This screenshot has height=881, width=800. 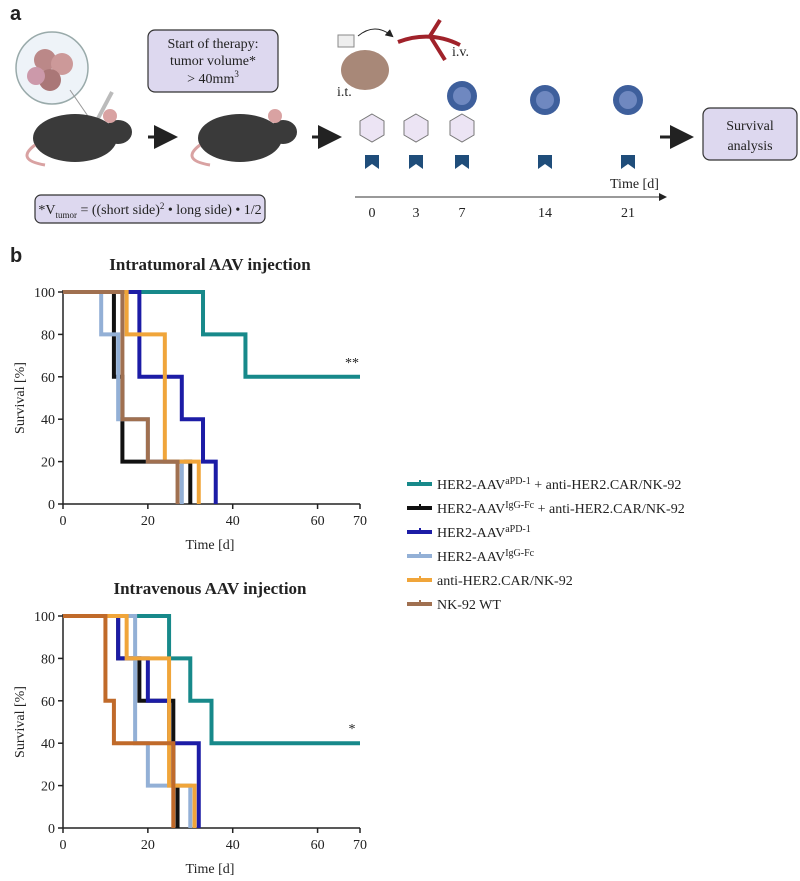 I want to click on timeline-day: 0, so click(x=372, y=213).